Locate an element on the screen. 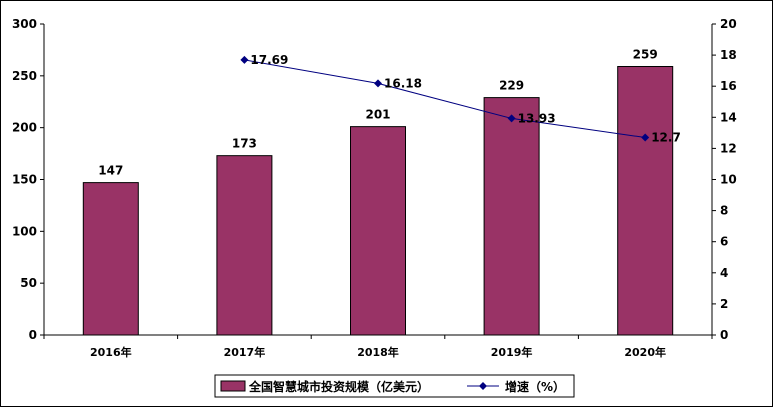 The height and width of the screenshot is (410, 773). x-tick-label: 2017年 is located at coordinates (245, 352).